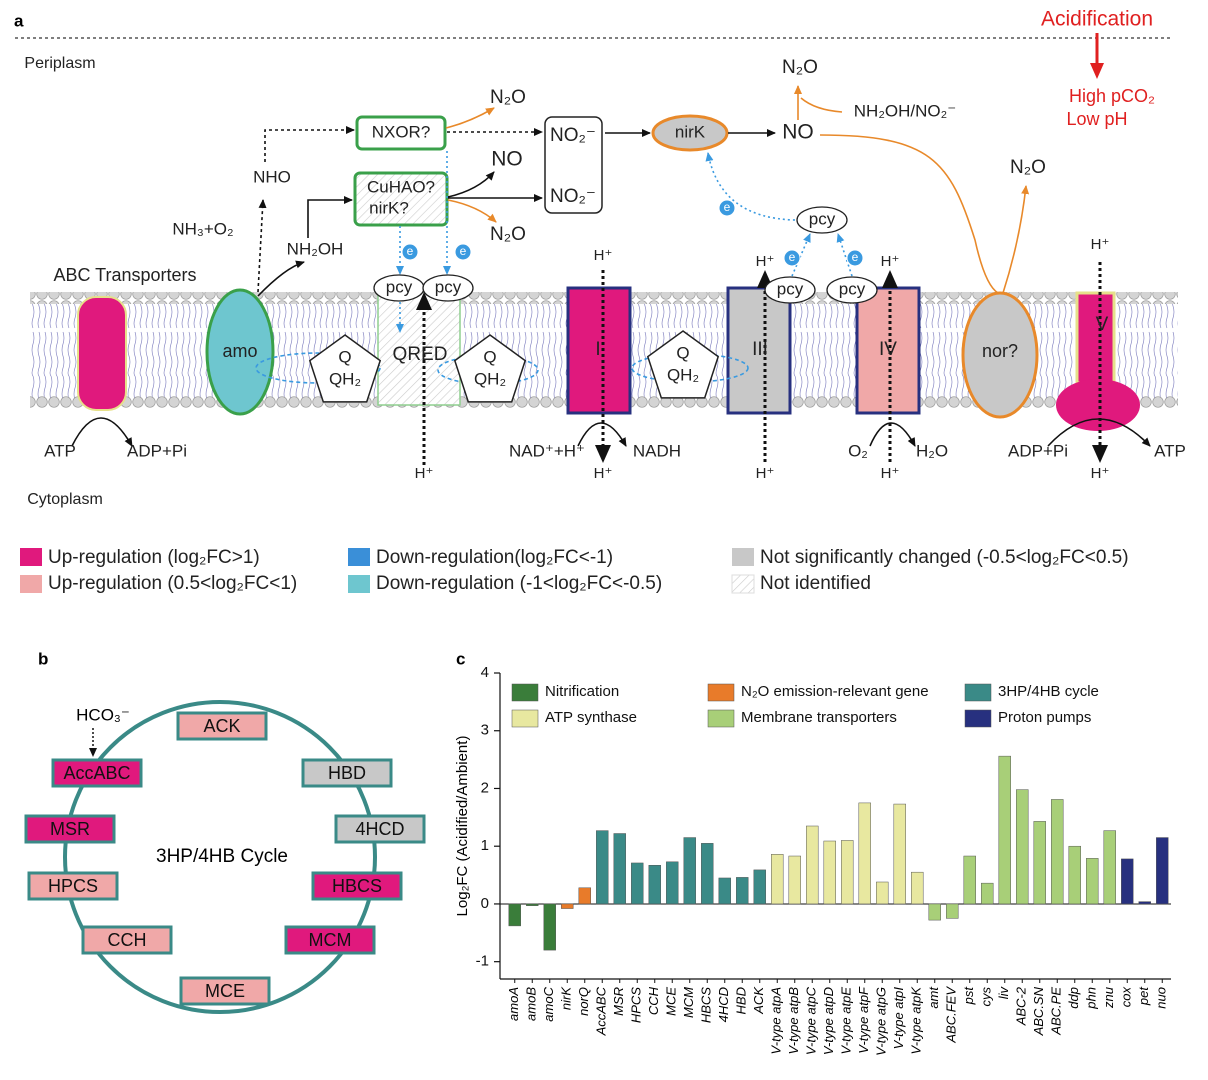 This screenshot has width=1208, height=1080. Describe the element at coordinates (636, 1005) in the screenshot. I see `x-tick-label: HPCS` at that location.